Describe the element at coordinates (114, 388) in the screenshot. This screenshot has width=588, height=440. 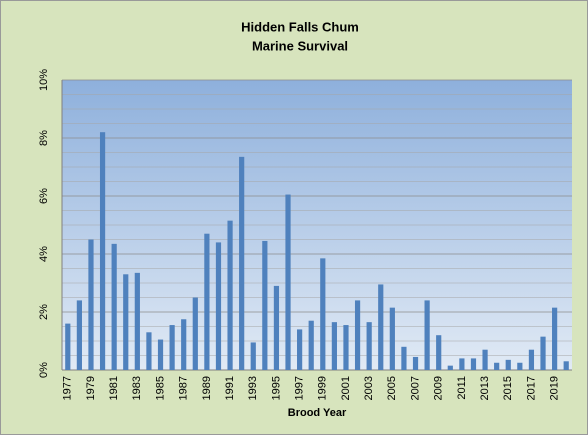
I see `x-tick-label: 1981` at that location.